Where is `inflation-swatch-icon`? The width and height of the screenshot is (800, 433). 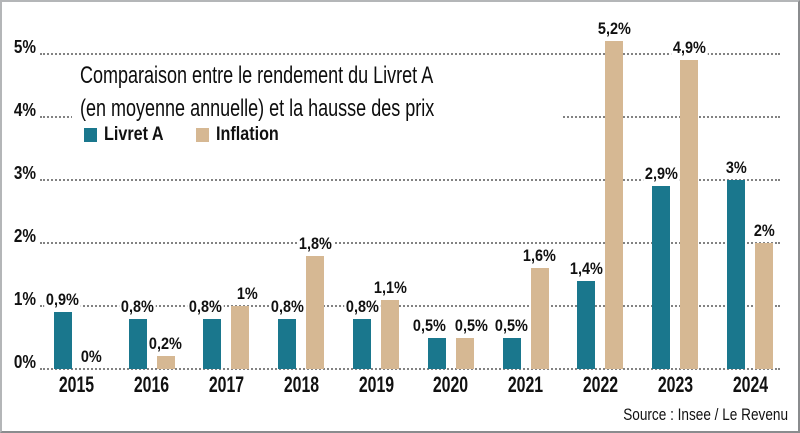 inflation-swatch-icon is located at coordinates (203, 135).